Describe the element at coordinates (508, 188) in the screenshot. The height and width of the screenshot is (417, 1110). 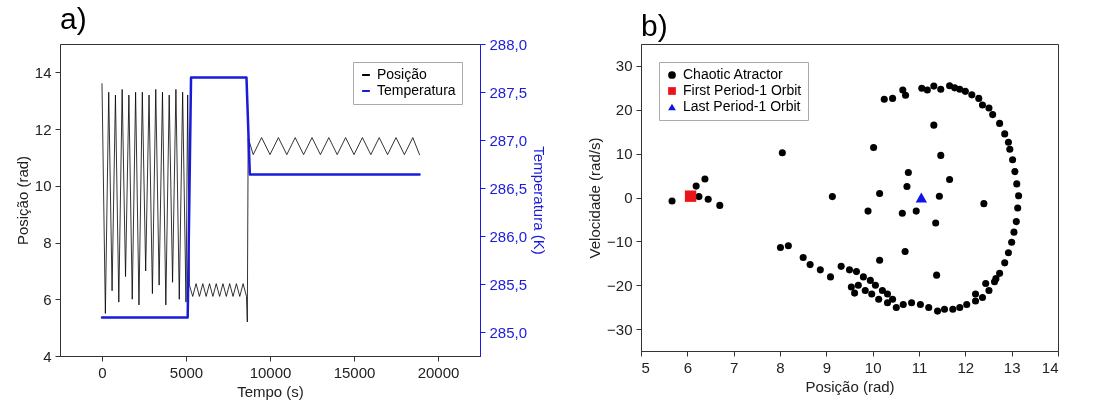
I see `y2-tick-label: 286,5` at that location.